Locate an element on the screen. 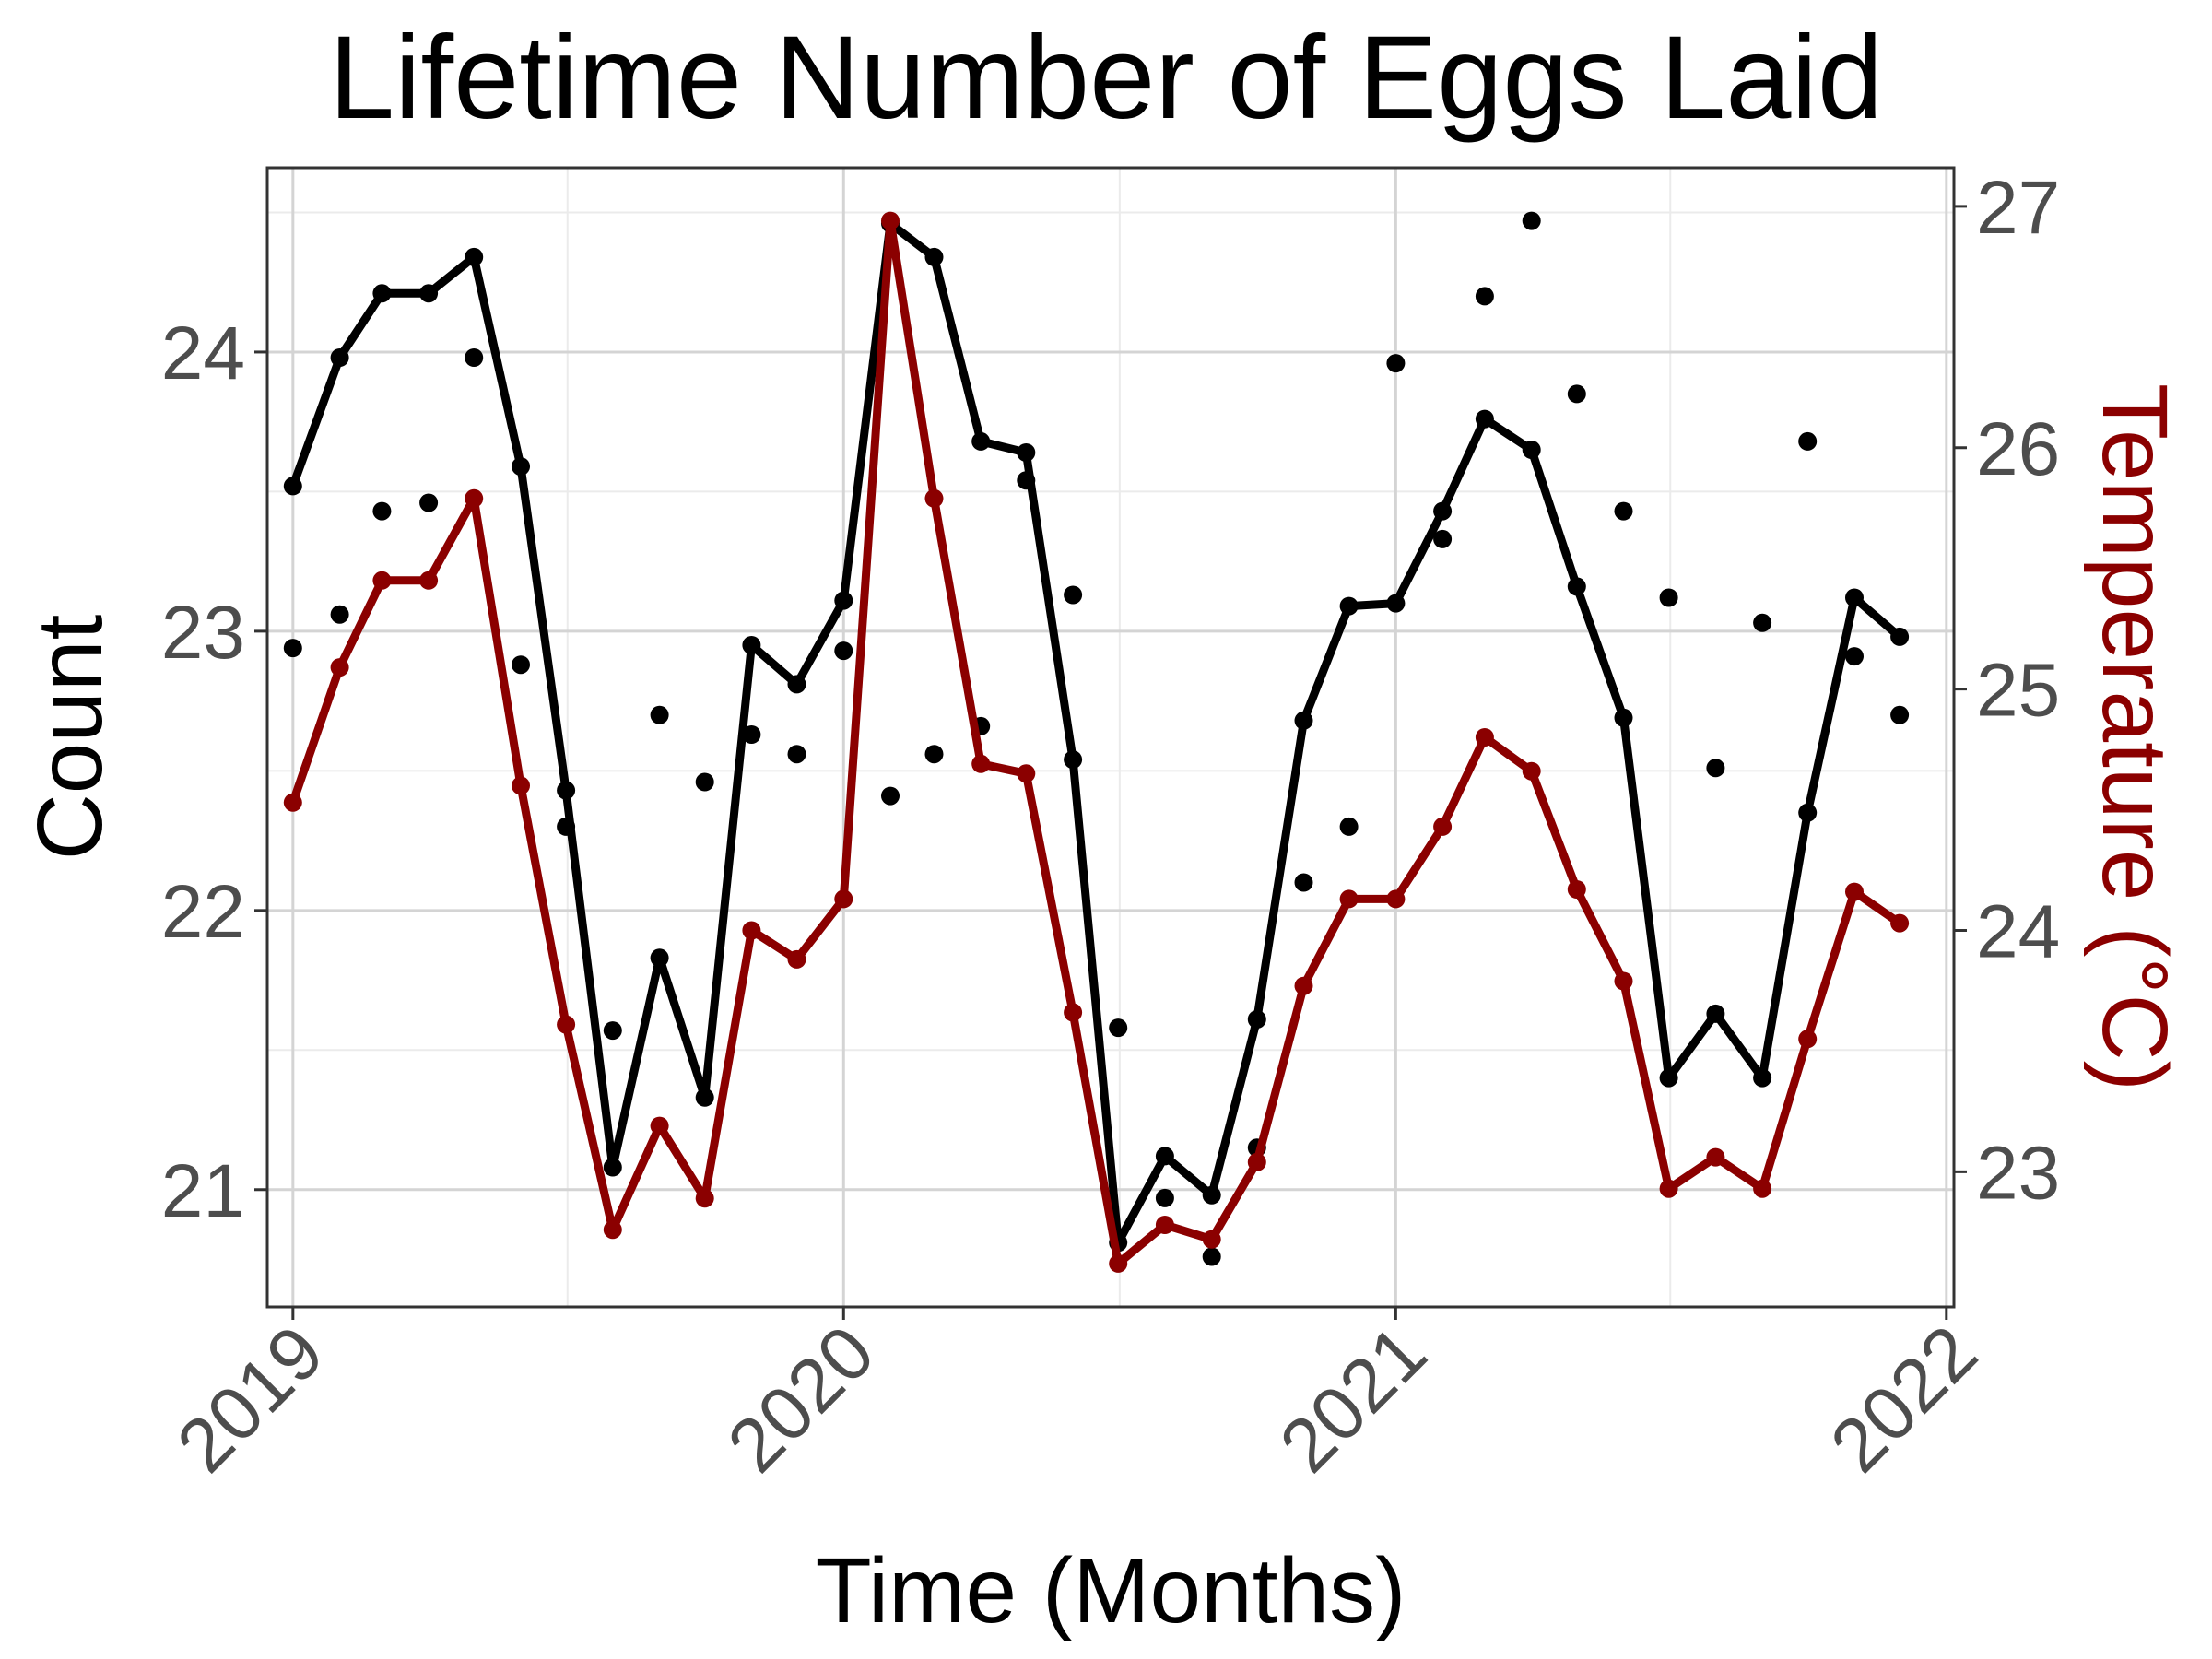 This screenshot has width=2212, height=1659. y2-tick-label: 26 is located at coordinates (2018, 449).